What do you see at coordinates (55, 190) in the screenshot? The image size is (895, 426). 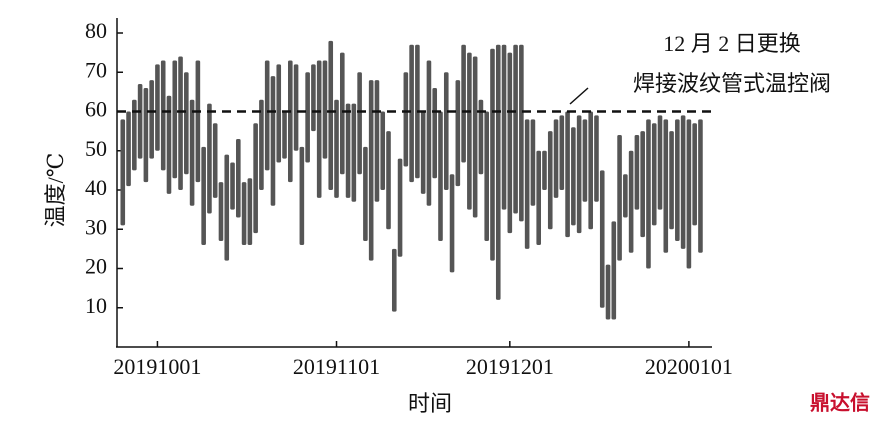 I see `y-axis-title: 温度/℃` at bounding box center [55, 190].